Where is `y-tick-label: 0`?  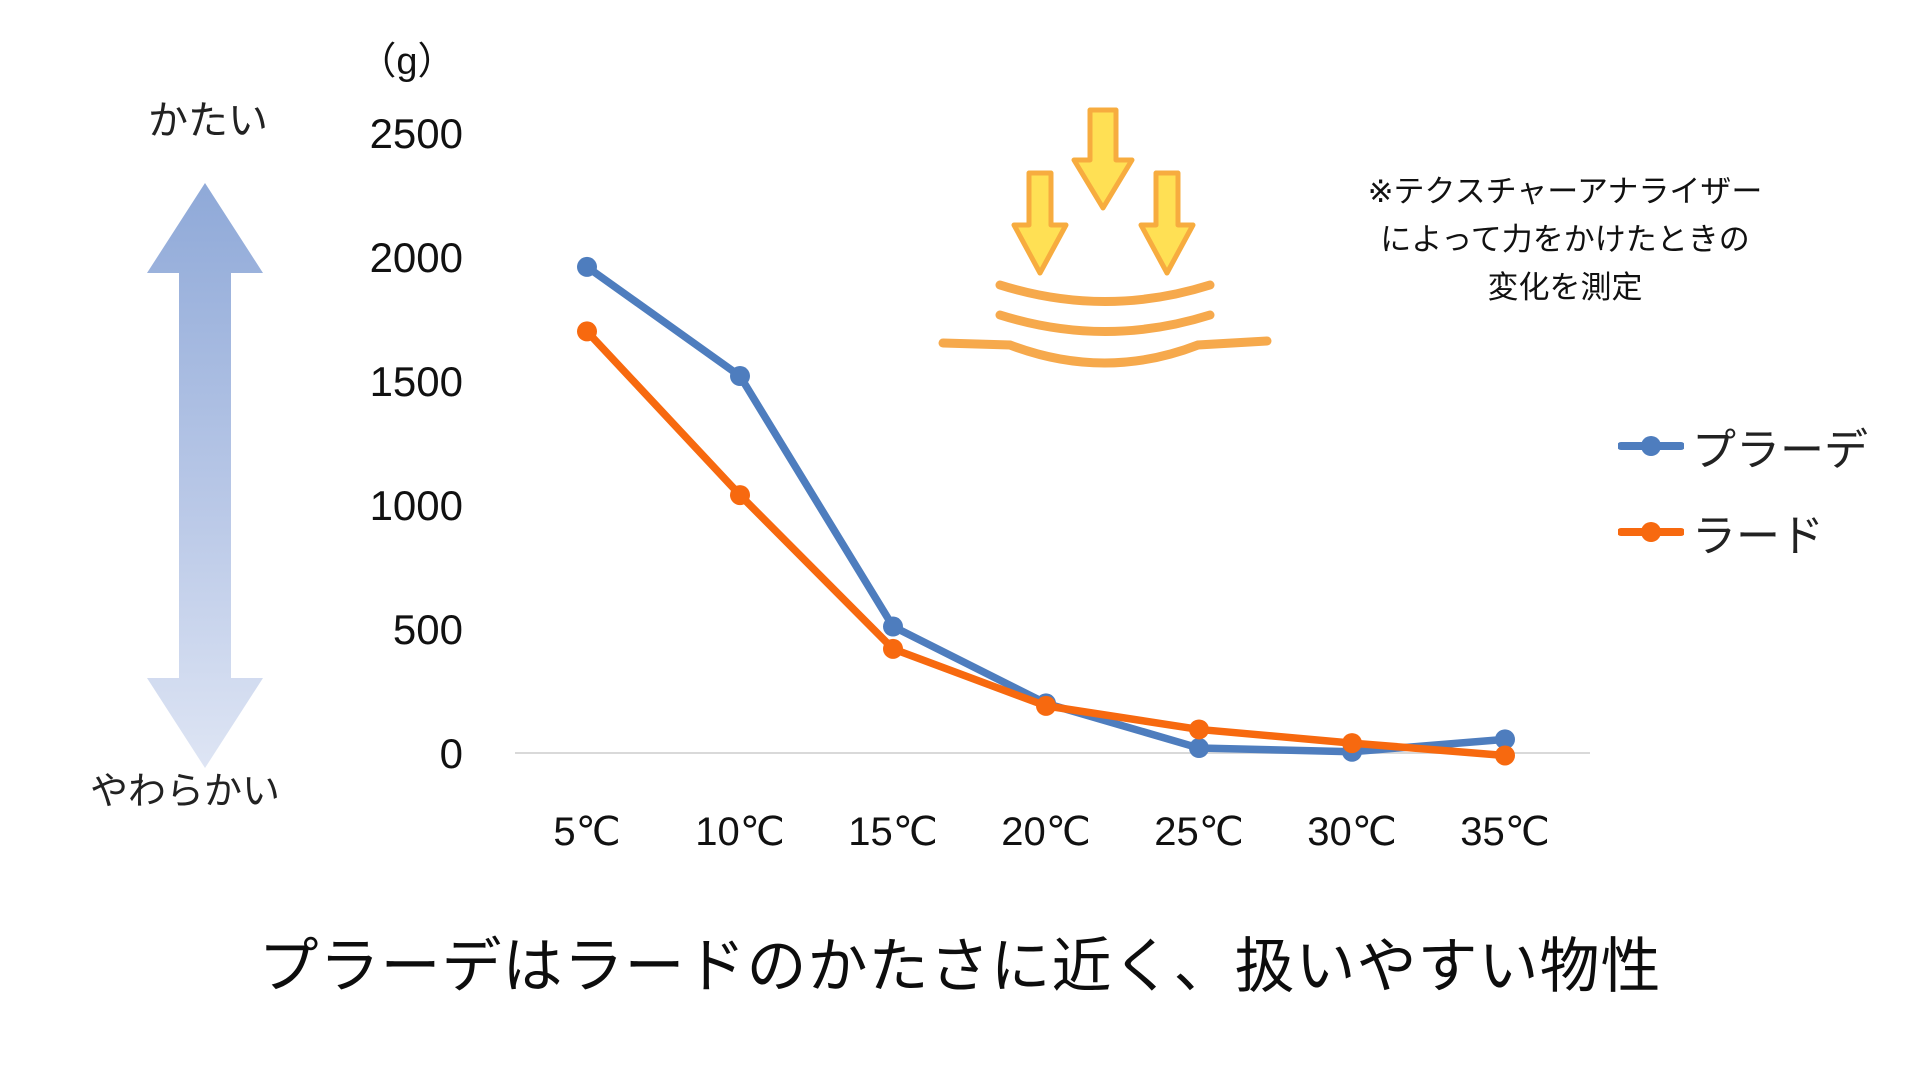
y-tick-label: 0 is located at coordinates (451, 753).